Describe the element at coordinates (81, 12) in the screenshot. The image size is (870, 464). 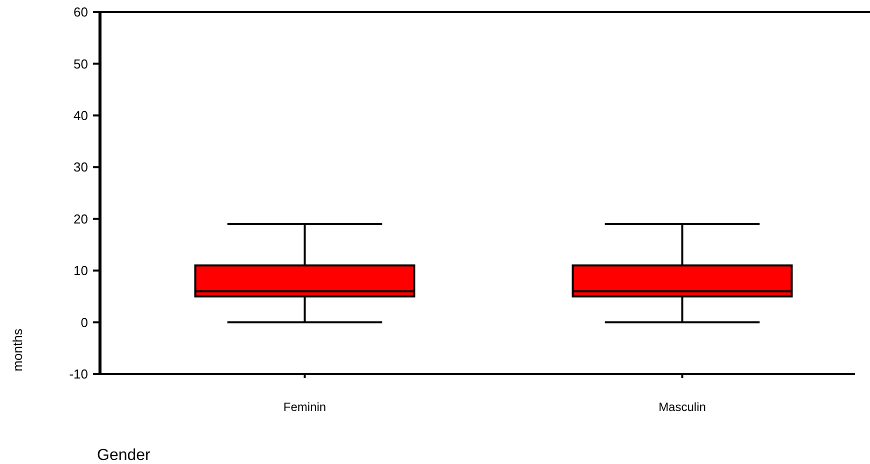
I see `y-tick-label: 60` at that location.